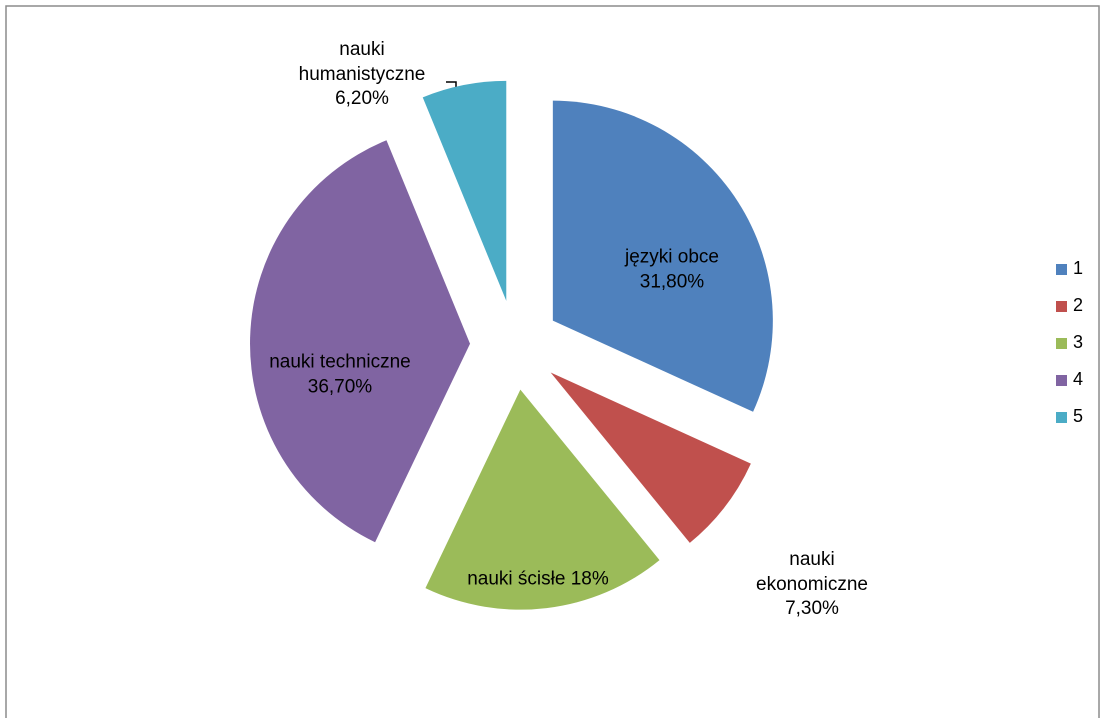  Describe the element at coordinates (362, 99) in the screenshot. I see `slice-value: 6,20%` at that location.